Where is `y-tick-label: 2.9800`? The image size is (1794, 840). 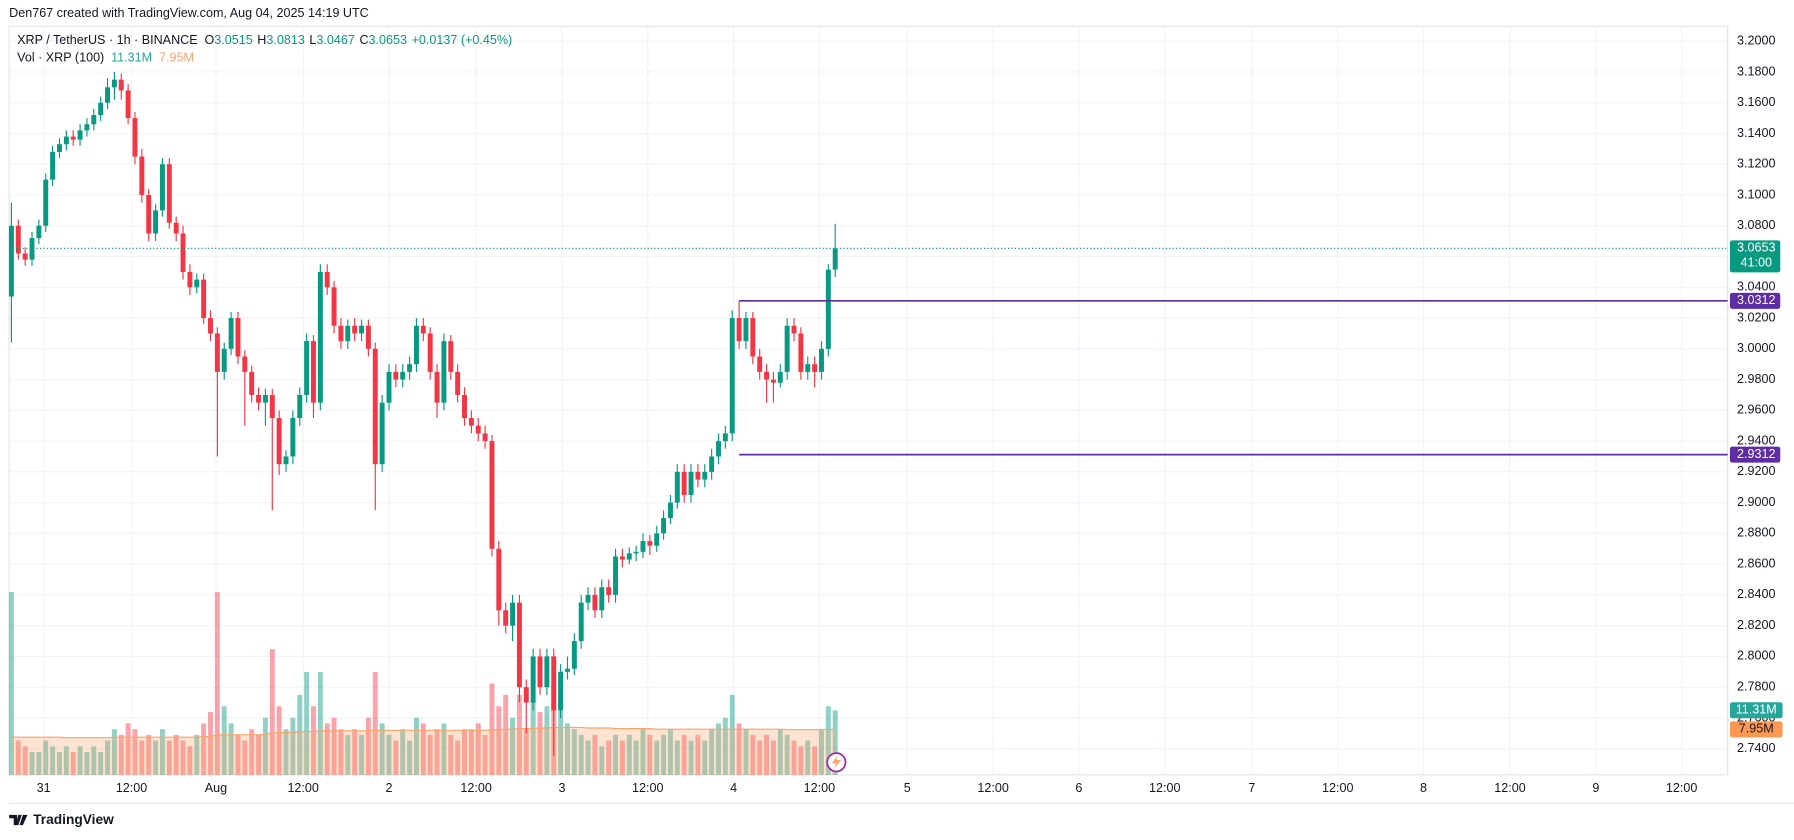 y-tick-label: 2.9800 is located at coordinates (1756, 379).